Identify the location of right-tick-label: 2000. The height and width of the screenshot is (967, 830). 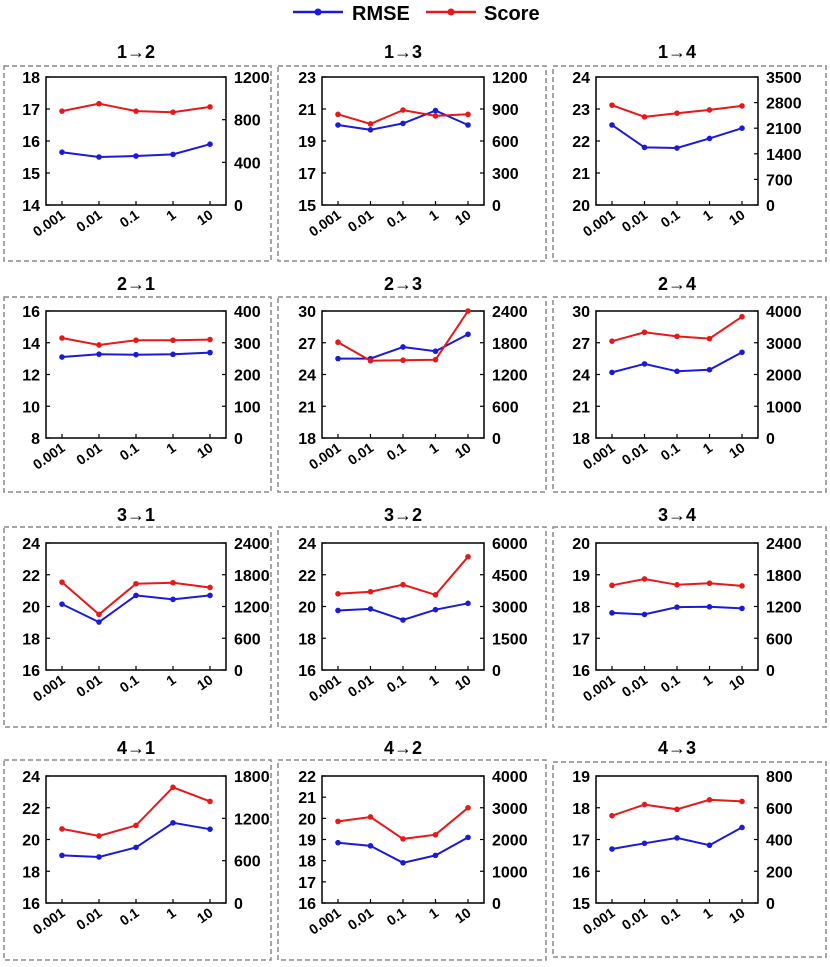
(510, 841).